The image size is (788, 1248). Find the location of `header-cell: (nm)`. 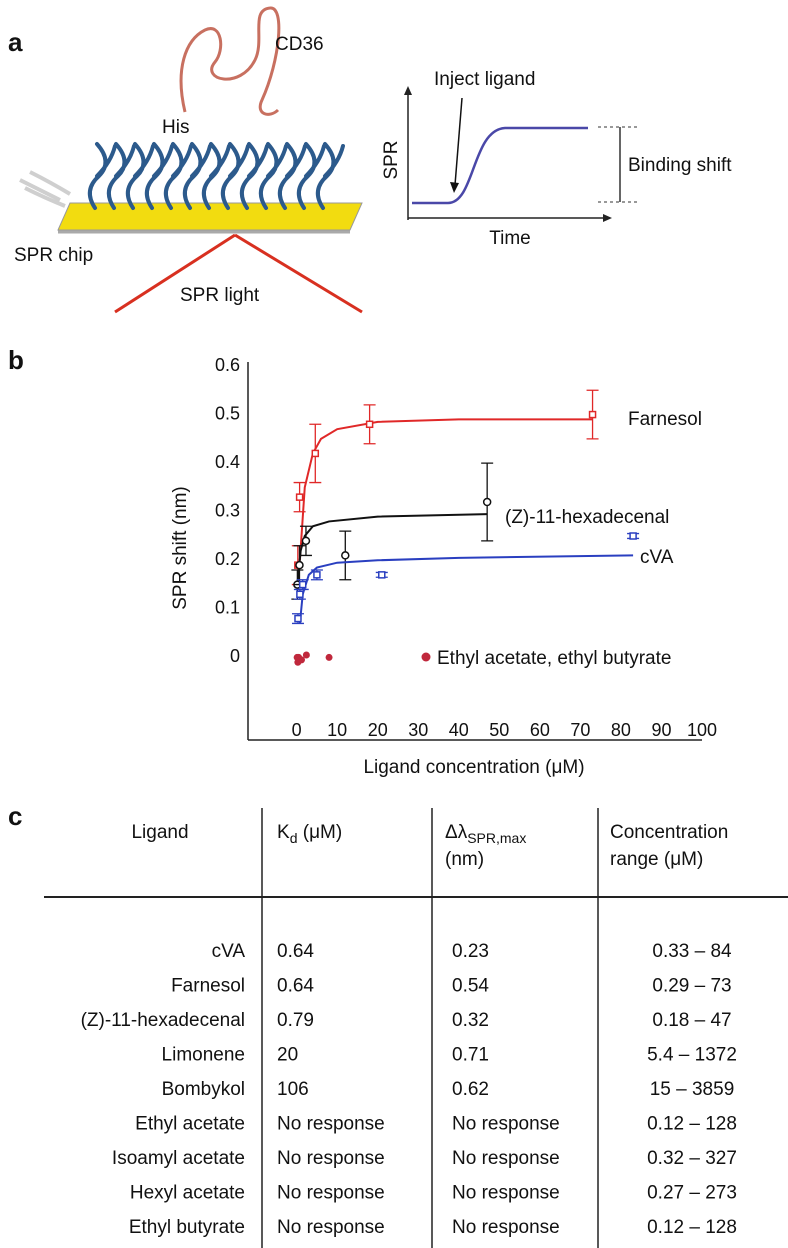

header-cell: (nm) is located at coordinates (464, 859).